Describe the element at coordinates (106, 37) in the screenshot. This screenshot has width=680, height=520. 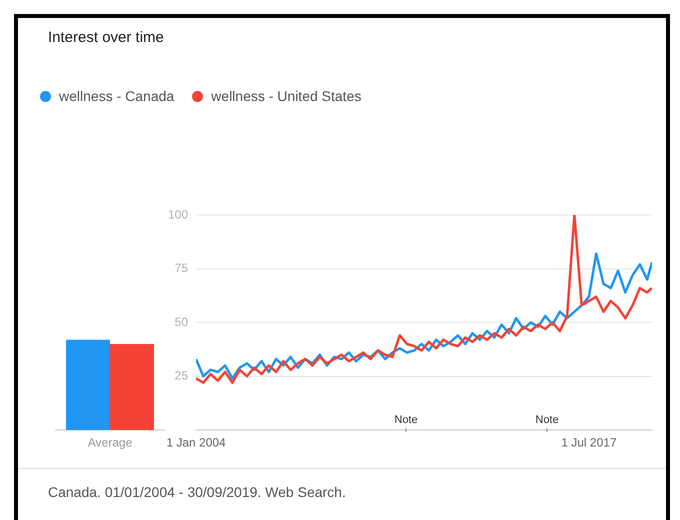
I see `chart-title: Interest over time` at that location.